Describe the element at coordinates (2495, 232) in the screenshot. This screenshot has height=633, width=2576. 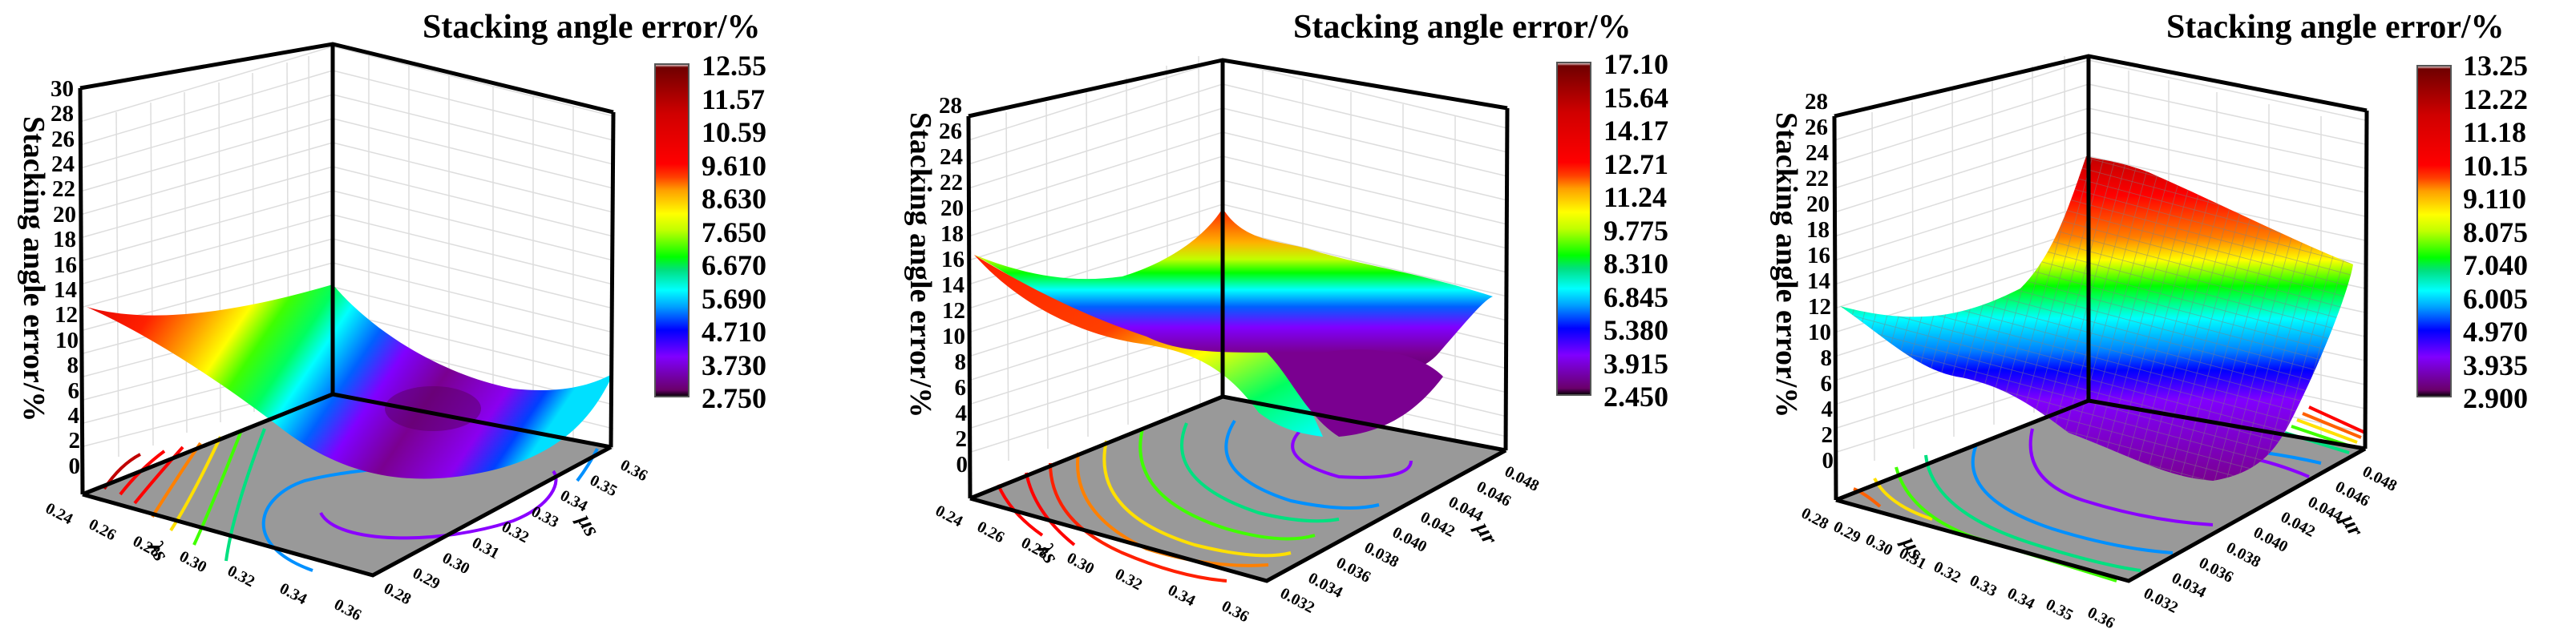
I see `colorbar-tick: 8.075` at that location.